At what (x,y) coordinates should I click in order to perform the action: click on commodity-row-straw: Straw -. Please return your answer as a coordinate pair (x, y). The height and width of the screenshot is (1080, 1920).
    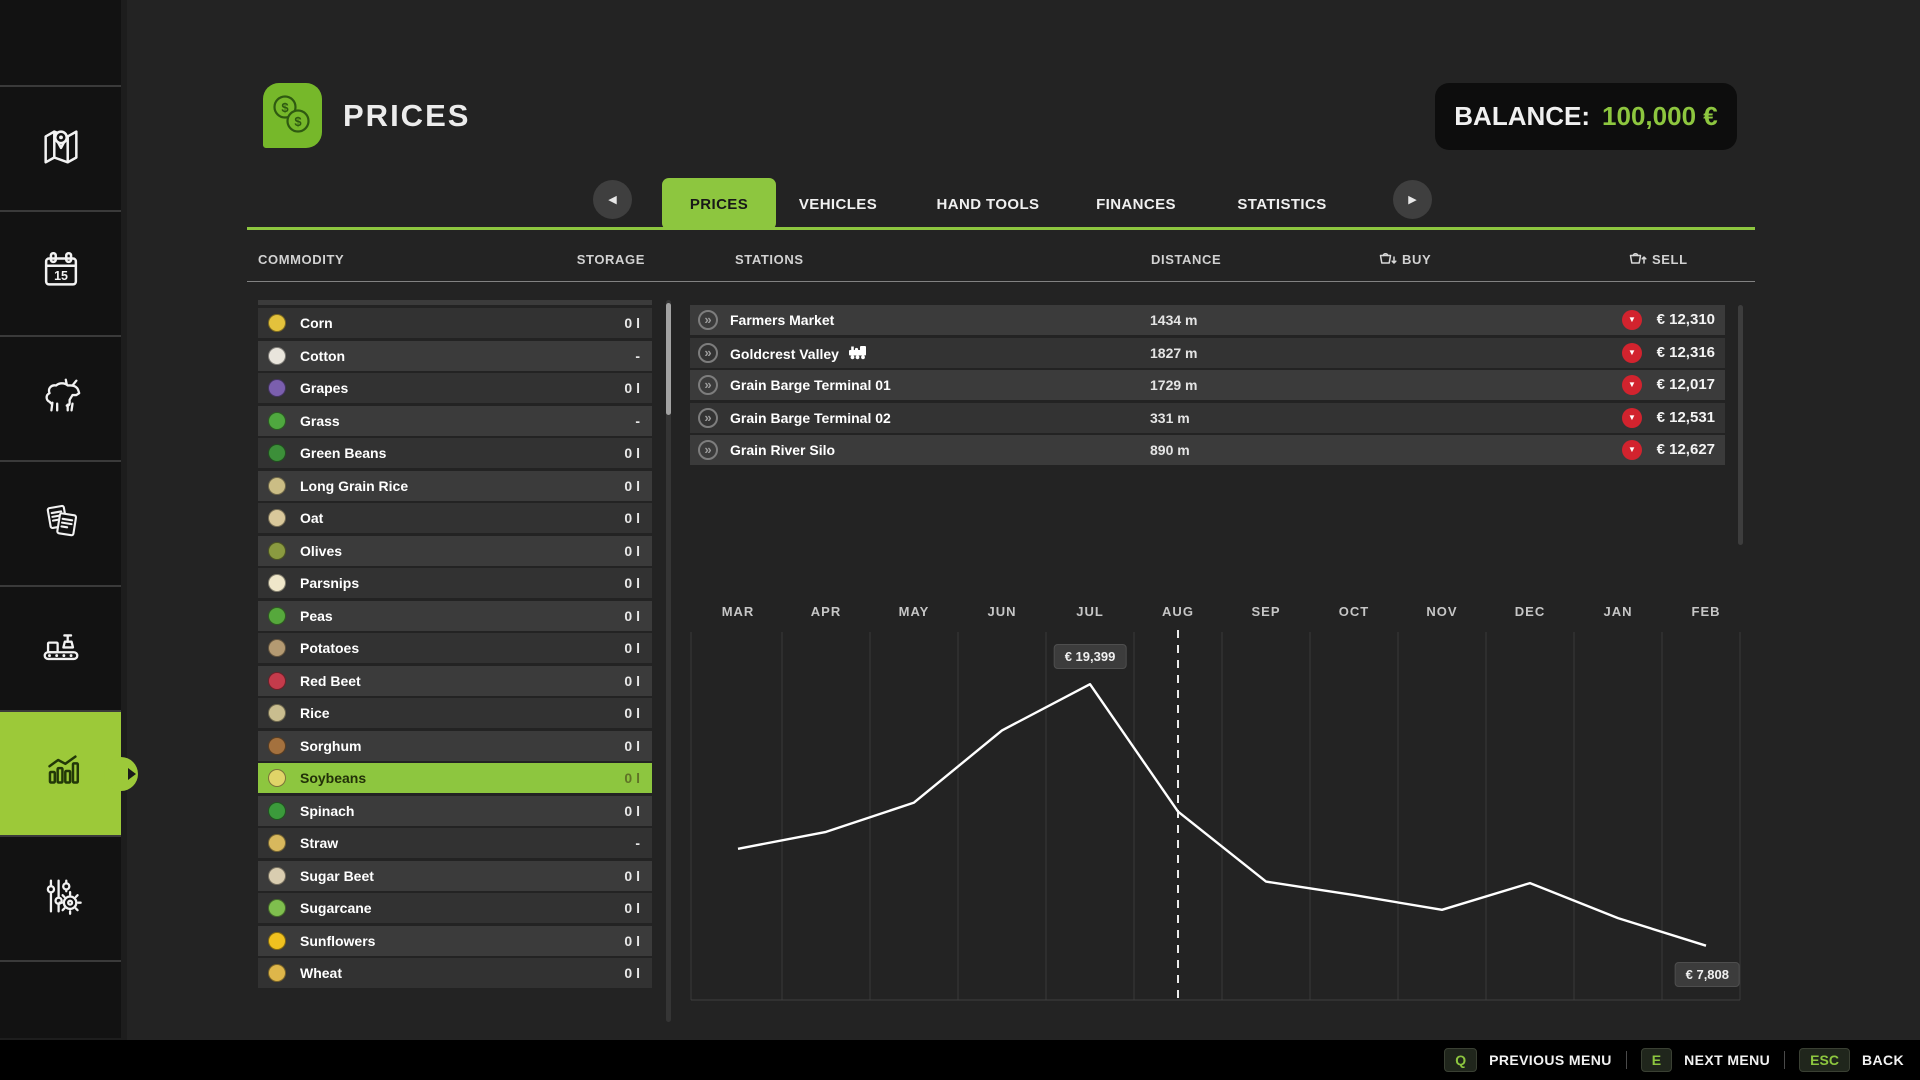
    Looking at the image, I should click on (455, 843).